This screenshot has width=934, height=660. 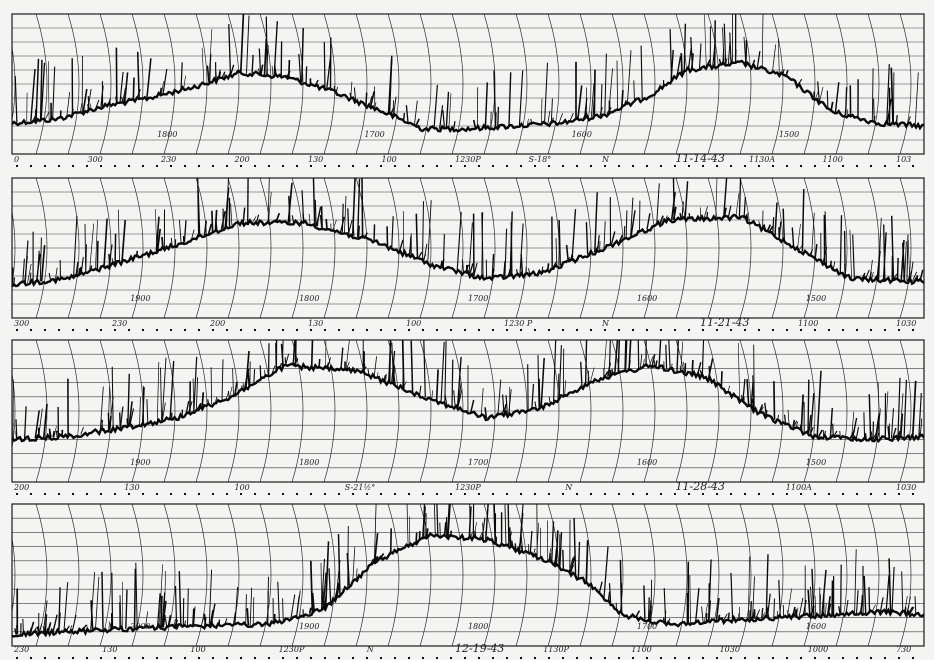 What do you see at coordinates (315, 159) in the screenshot?
I see `time-label: 130` at bounding box center [315, 159].